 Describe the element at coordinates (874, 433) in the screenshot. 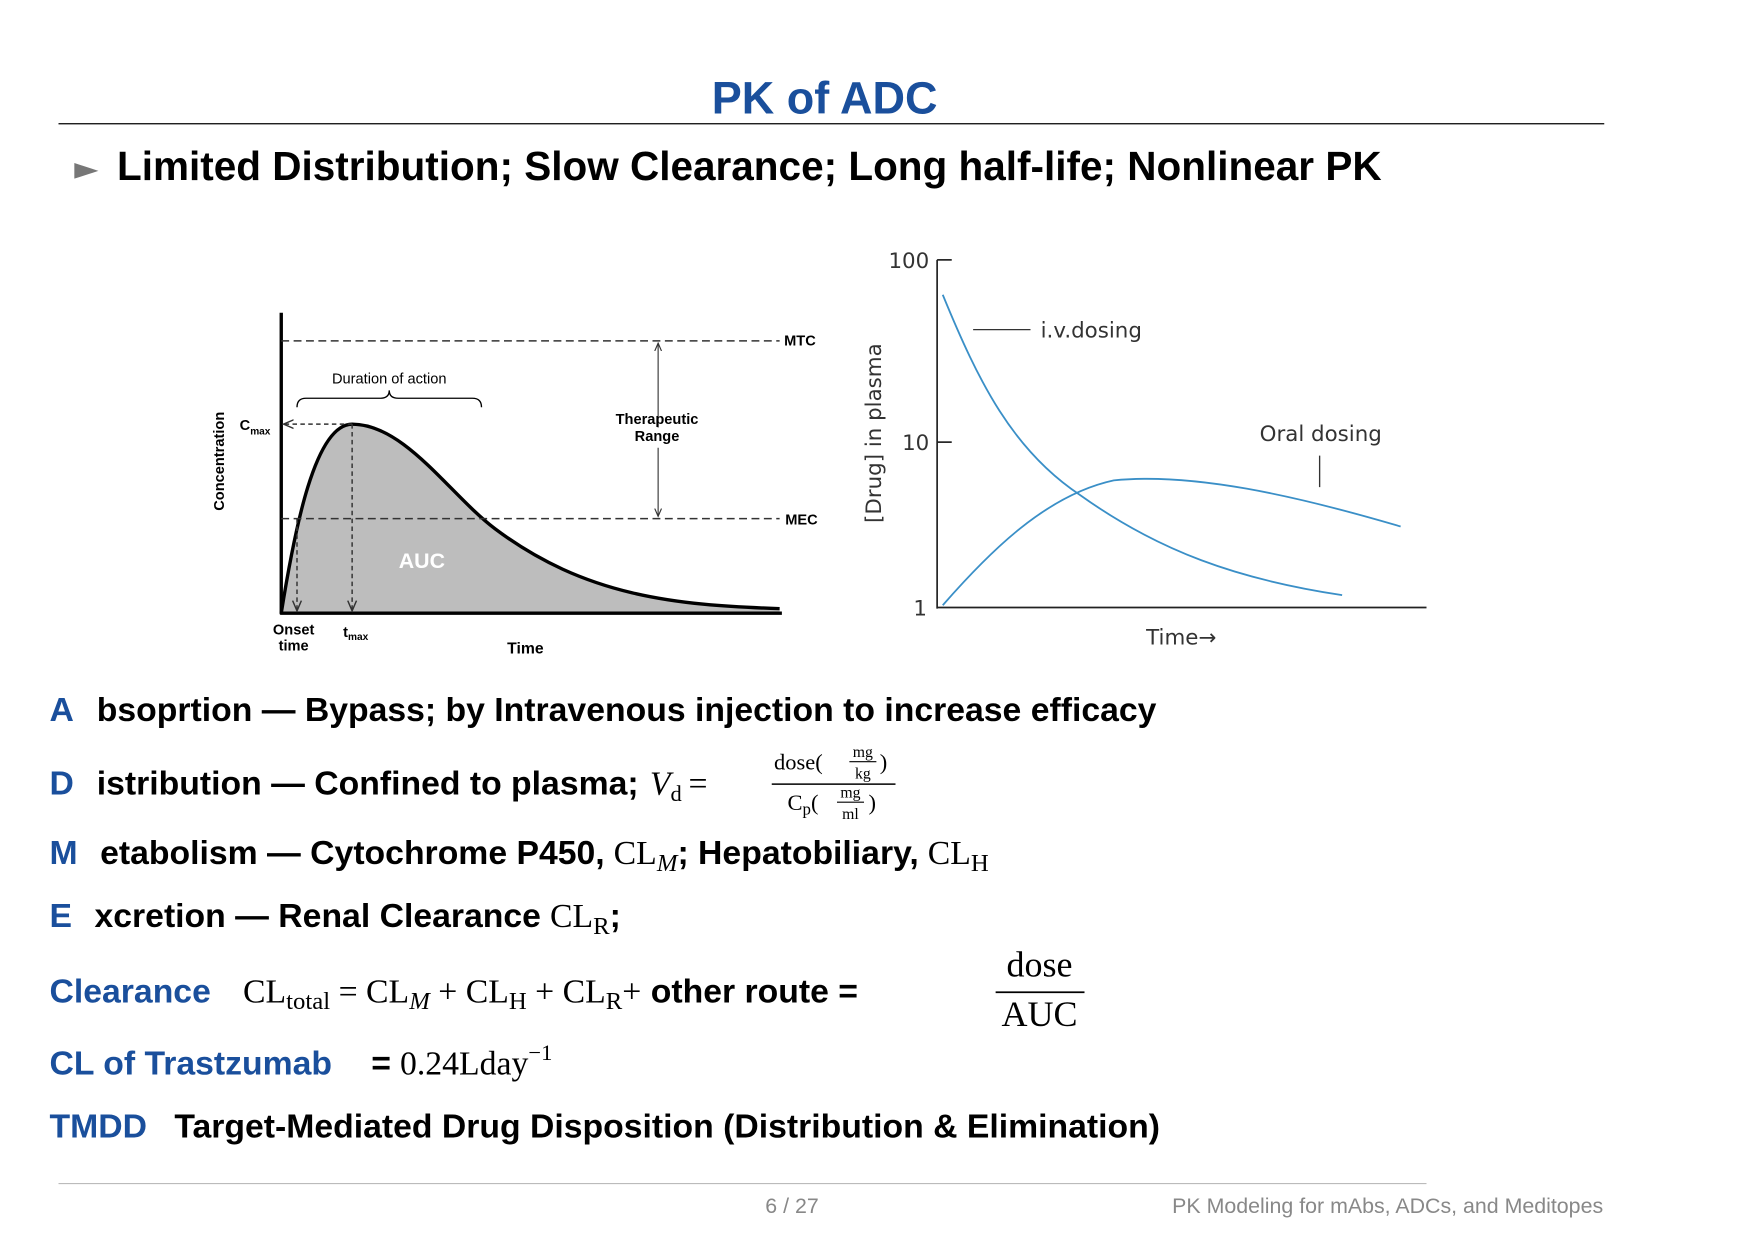

I see `y-label: [Drug] in plasma` at that location.